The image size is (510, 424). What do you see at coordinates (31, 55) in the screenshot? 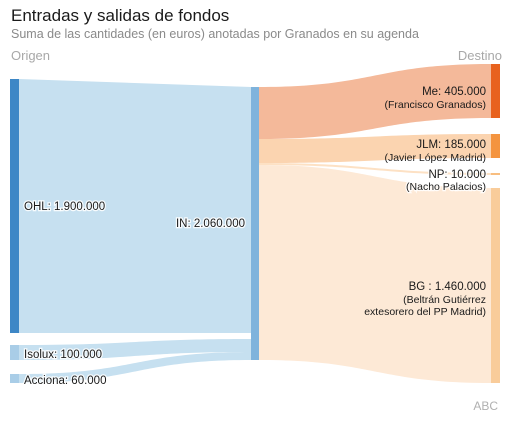
I see `origin-column-header: Origen` at bounding box center [31, 55].